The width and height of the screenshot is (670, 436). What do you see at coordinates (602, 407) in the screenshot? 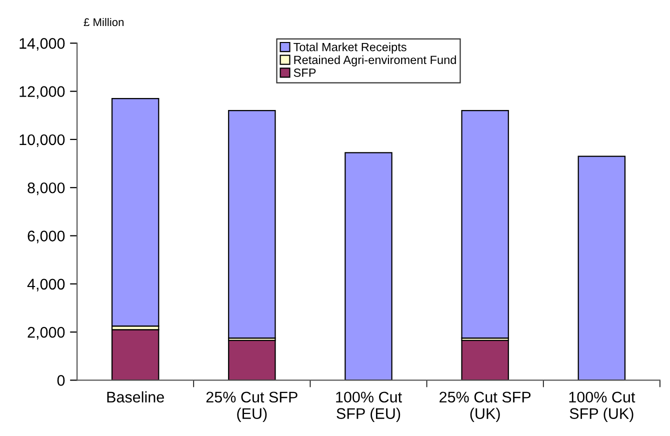
I see `x-tick-label: 100% Cut SFP (UK)` at bounding box center [602, 407].